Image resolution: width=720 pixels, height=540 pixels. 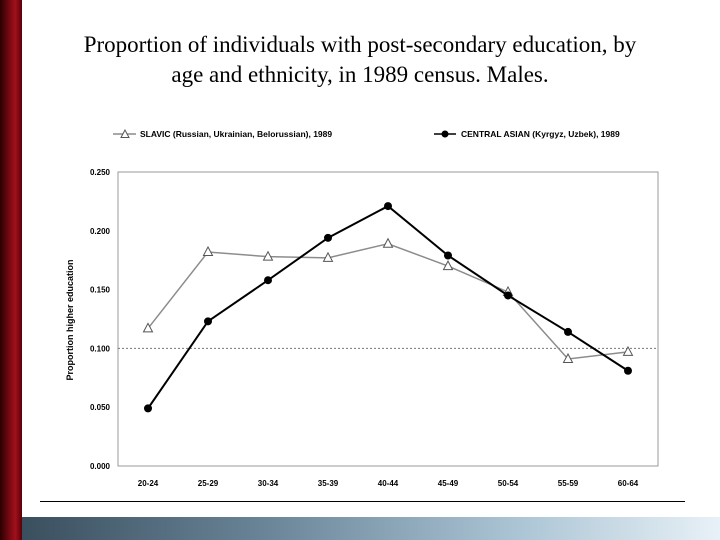 What do you see at coordinates (508, 483) in the screenshot?
I see `x-tick-label: 50-54` at bounding box center [508, 483].